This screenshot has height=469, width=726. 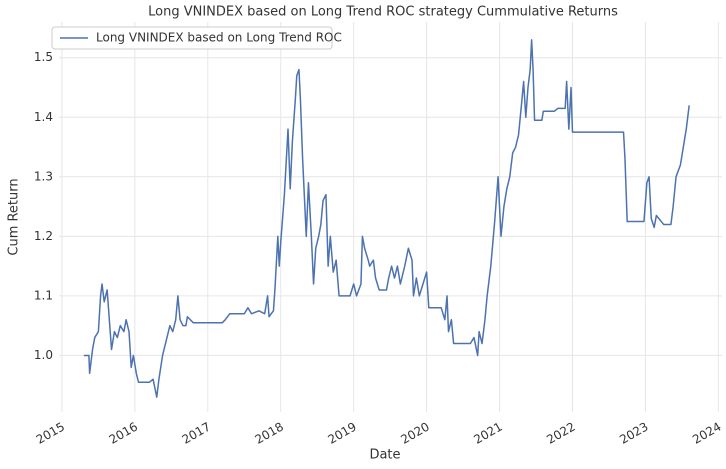 I want to click on legend-box, so click(x=192, y=38).